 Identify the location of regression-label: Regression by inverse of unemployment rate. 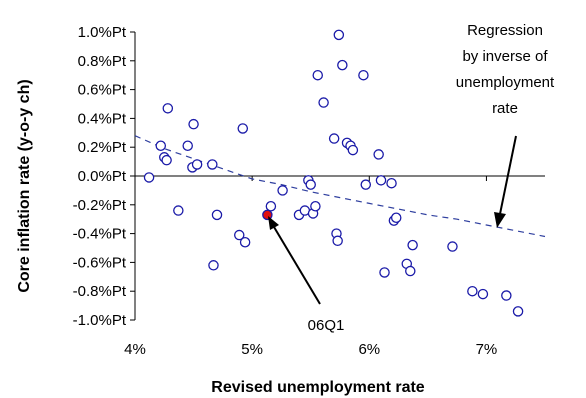
(505, 69).